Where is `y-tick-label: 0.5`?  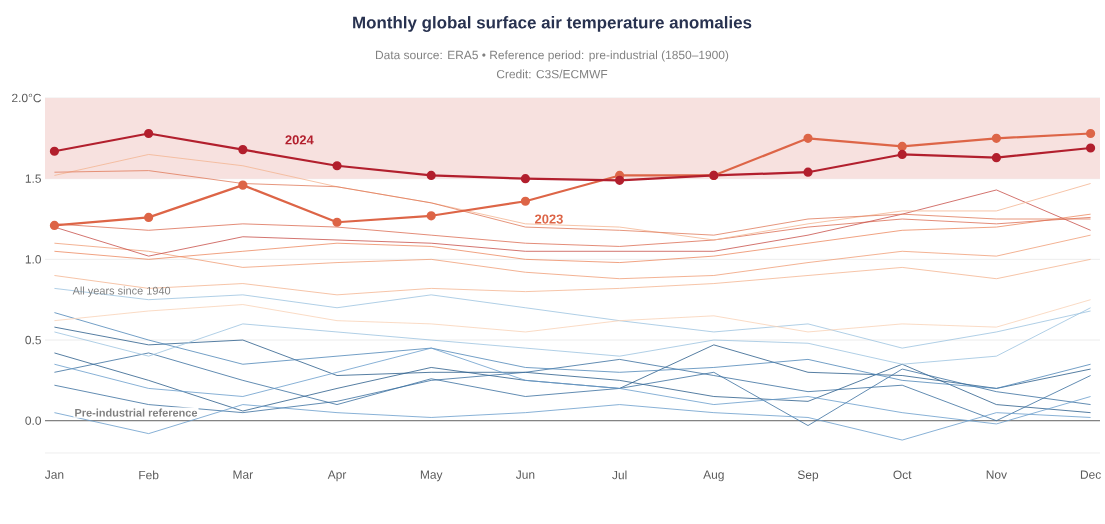 y-tick-label: 0.5 is located at coordinates (33, 340).